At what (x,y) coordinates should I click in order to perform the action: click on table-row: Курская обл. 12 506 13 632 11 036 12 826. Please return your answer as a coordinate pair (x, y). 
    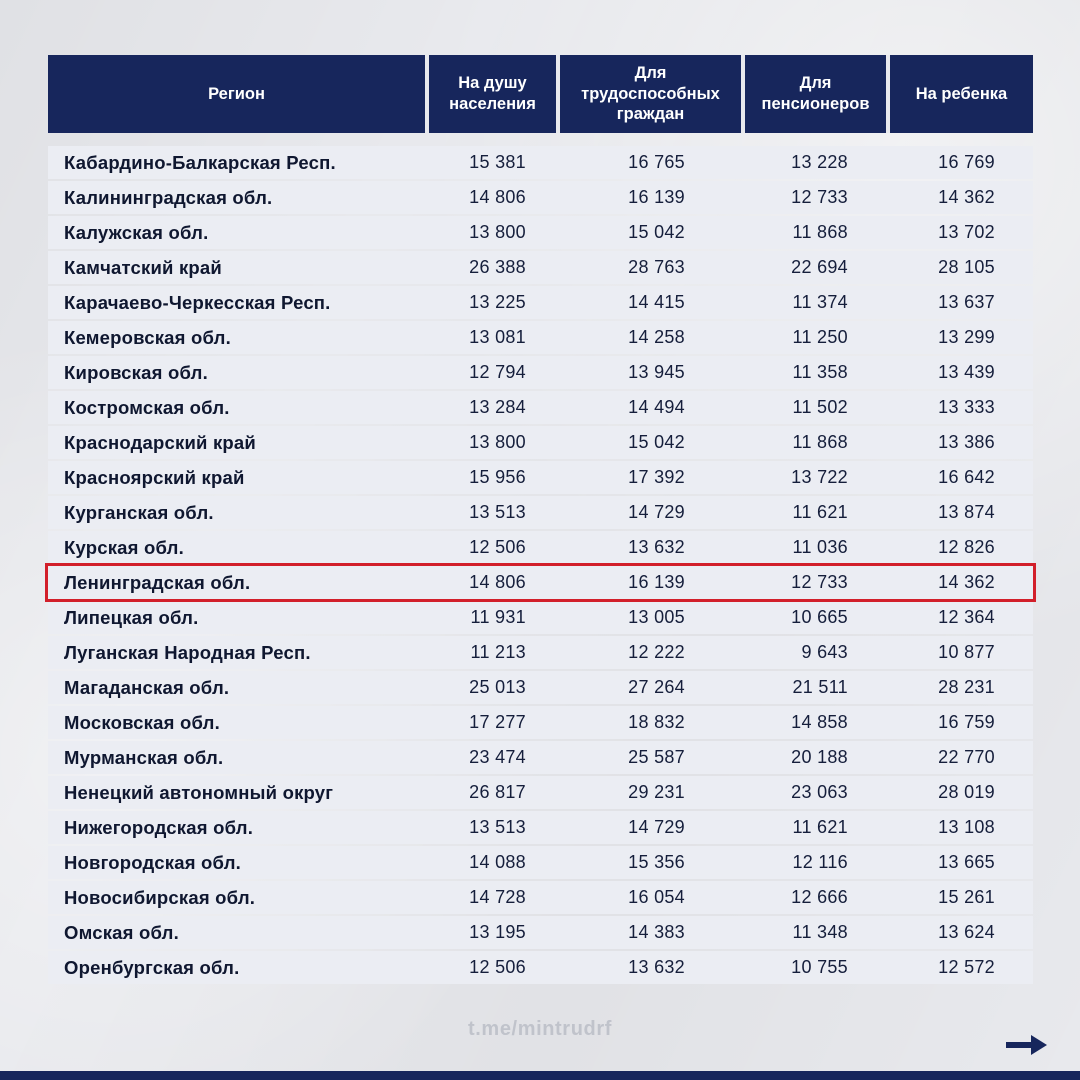
    Looking at the image, I should click on (540, 547).